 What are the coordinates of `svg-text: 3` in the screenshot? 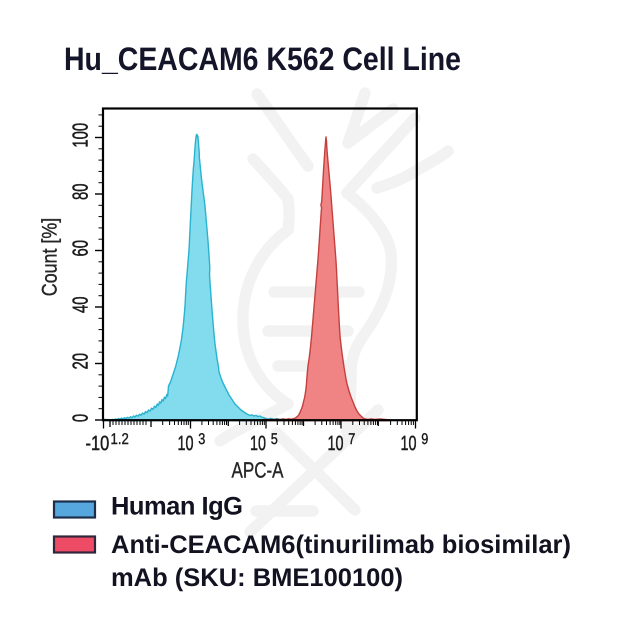 It's located at (201, 439).